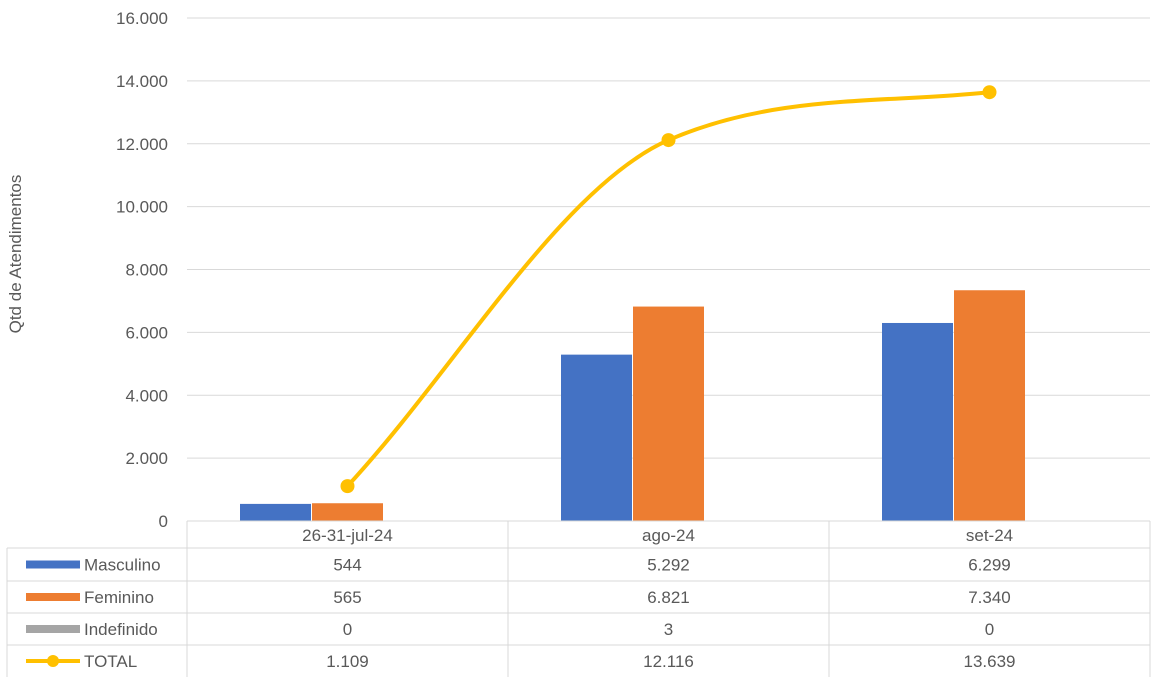 The height and width of the screenshot is (677, 1152). What do you see at coordinates (163, 521) in the screenshot?
I see `y-tick-label: 0` at bounding box center [163, 521].